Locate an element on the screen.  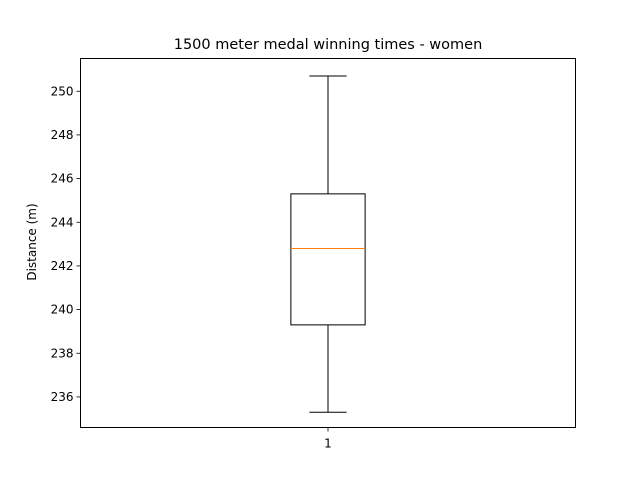
x-tick-label: 1 is located at coordinates (328, 444).